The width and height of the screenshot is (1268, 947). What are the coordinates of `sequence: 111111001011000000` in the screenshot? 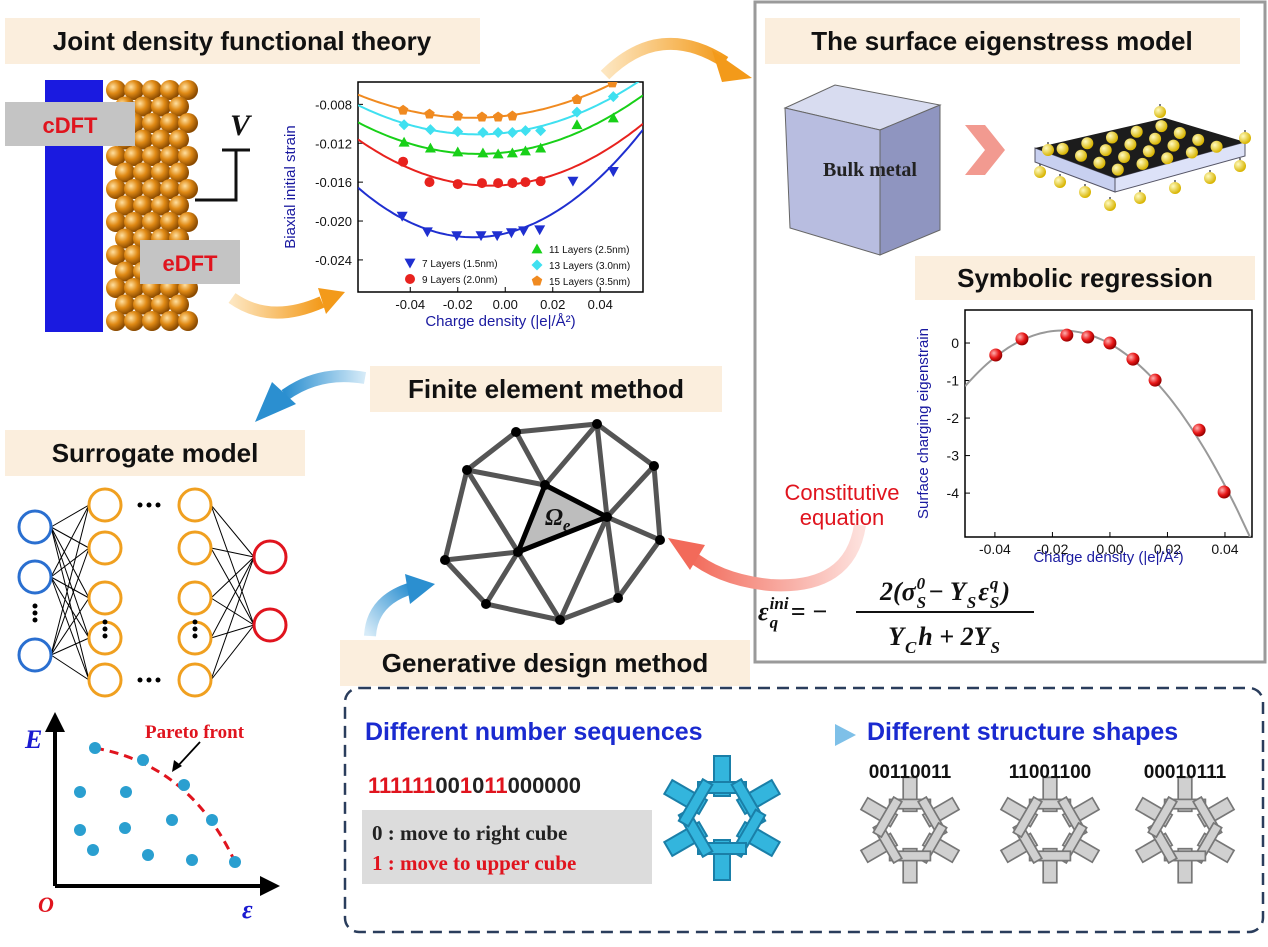 It's located at (474, 785).